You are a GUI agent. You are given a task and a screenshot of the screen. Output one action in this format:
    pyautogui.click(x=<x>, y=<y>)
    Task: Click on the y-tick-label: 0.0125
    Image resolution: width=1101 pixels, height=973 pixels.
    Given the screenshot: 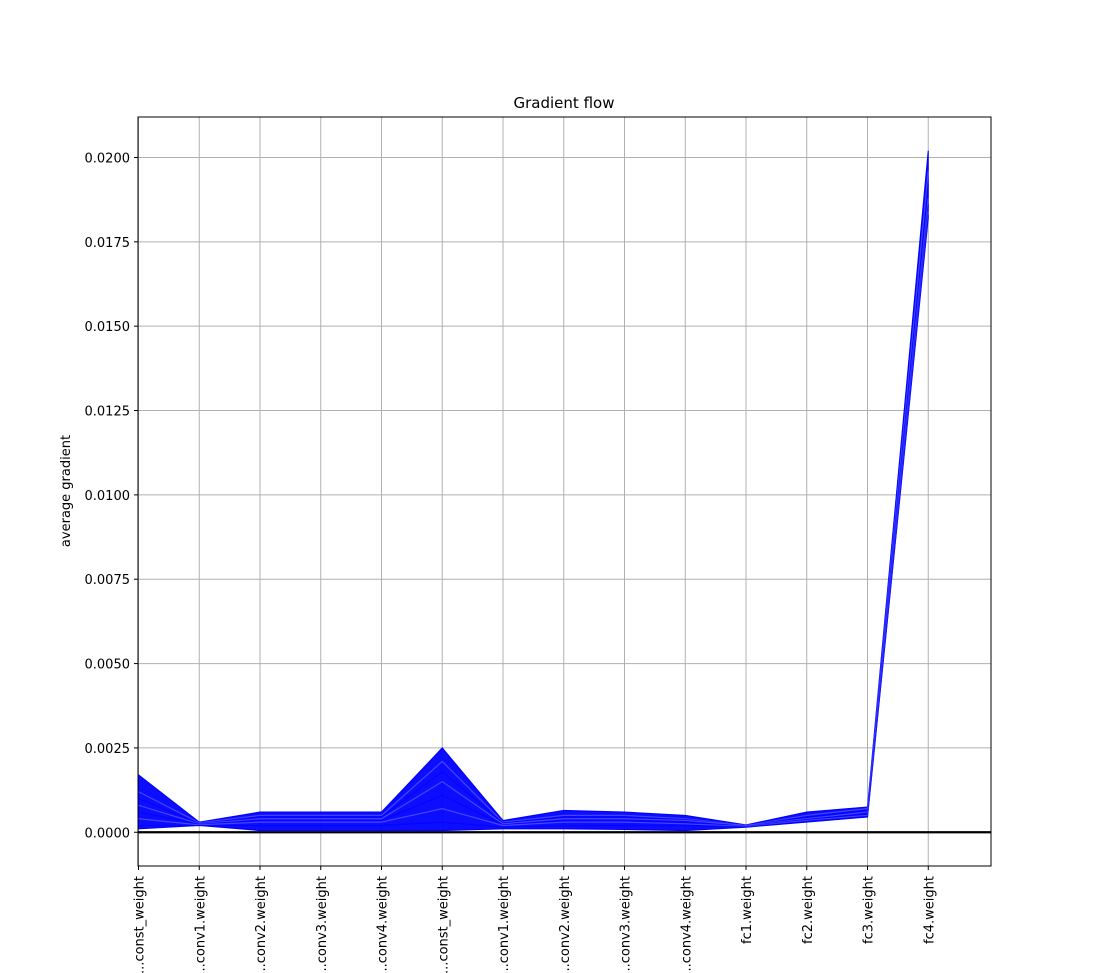 What is the action you would take?
    pyautogui.click(x=108, y=412)
    